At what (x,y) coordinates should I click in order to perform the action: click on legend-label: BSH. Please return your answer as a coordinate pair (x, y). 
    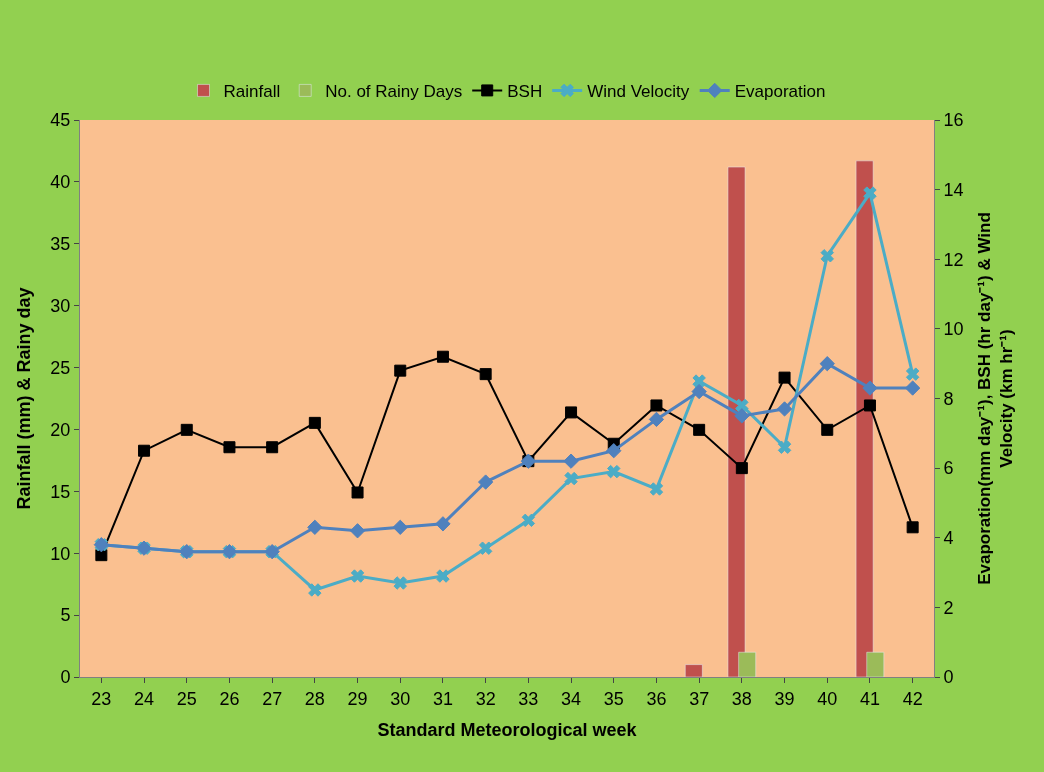
    Looking at the image, I should click on (525, 92).